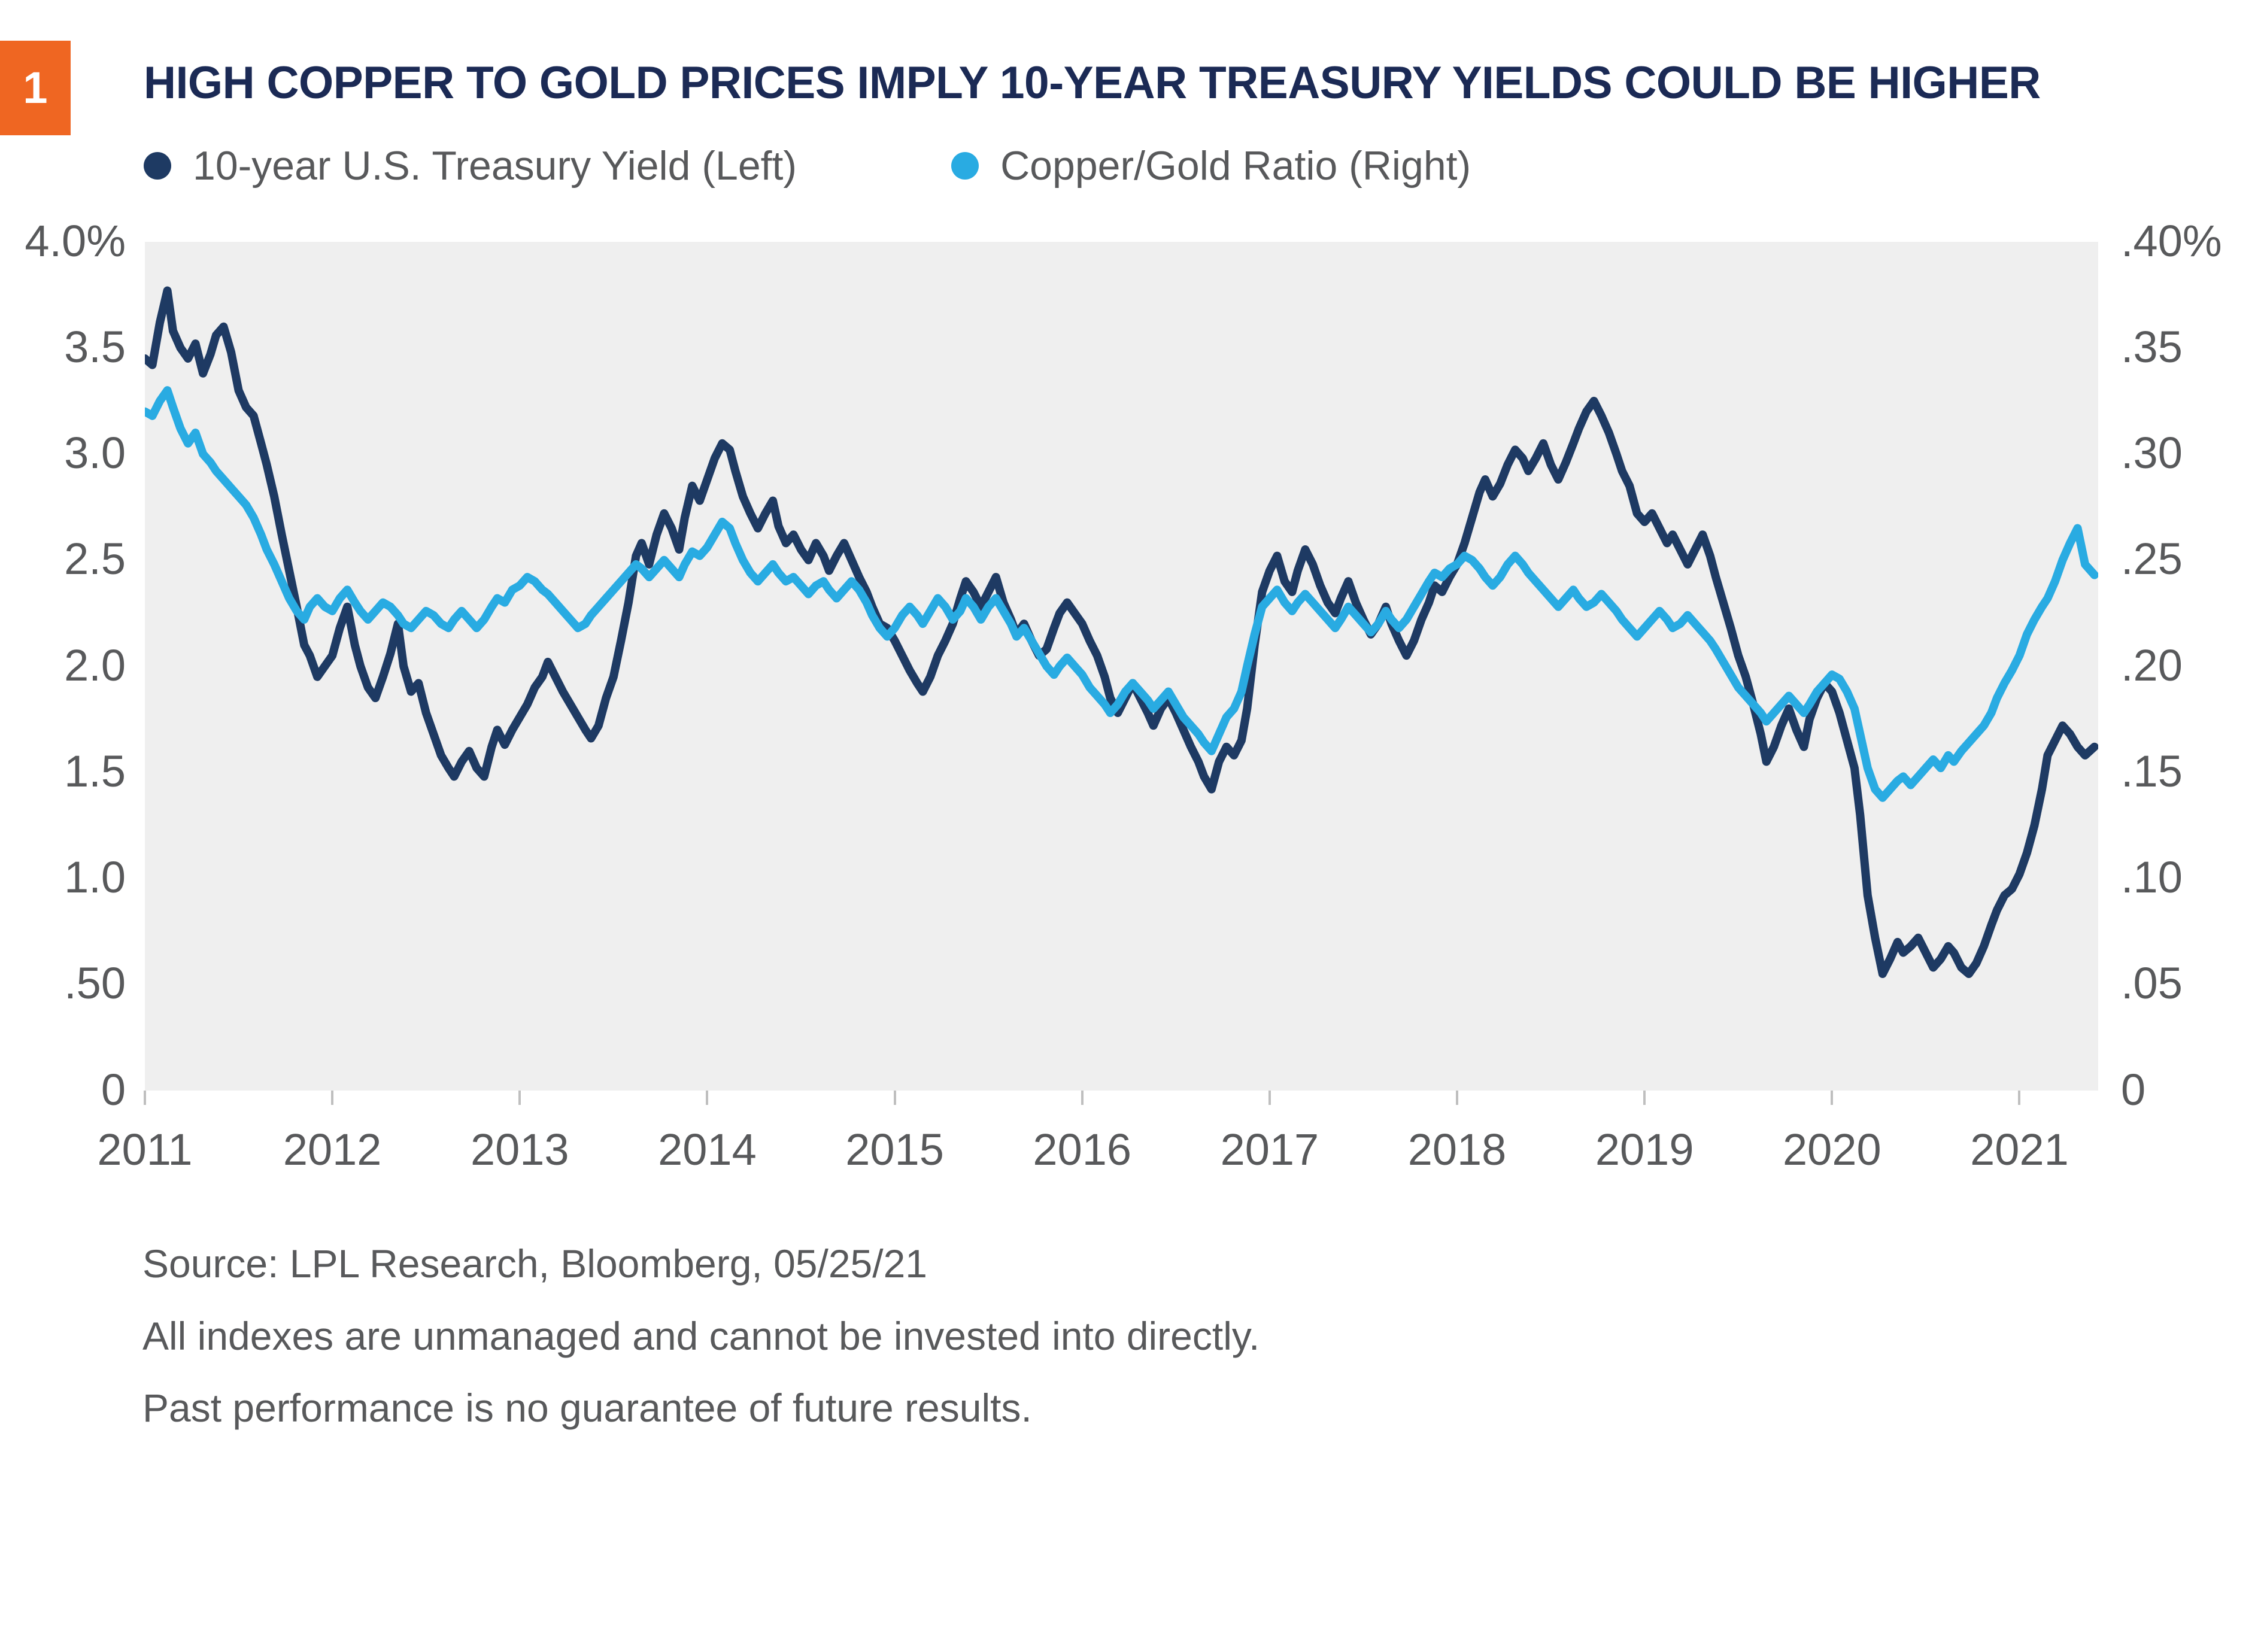 This screenshot has height=1652, width=2267. I want to click on x-axis-tick-7: 2018, so click(1457, 1149).